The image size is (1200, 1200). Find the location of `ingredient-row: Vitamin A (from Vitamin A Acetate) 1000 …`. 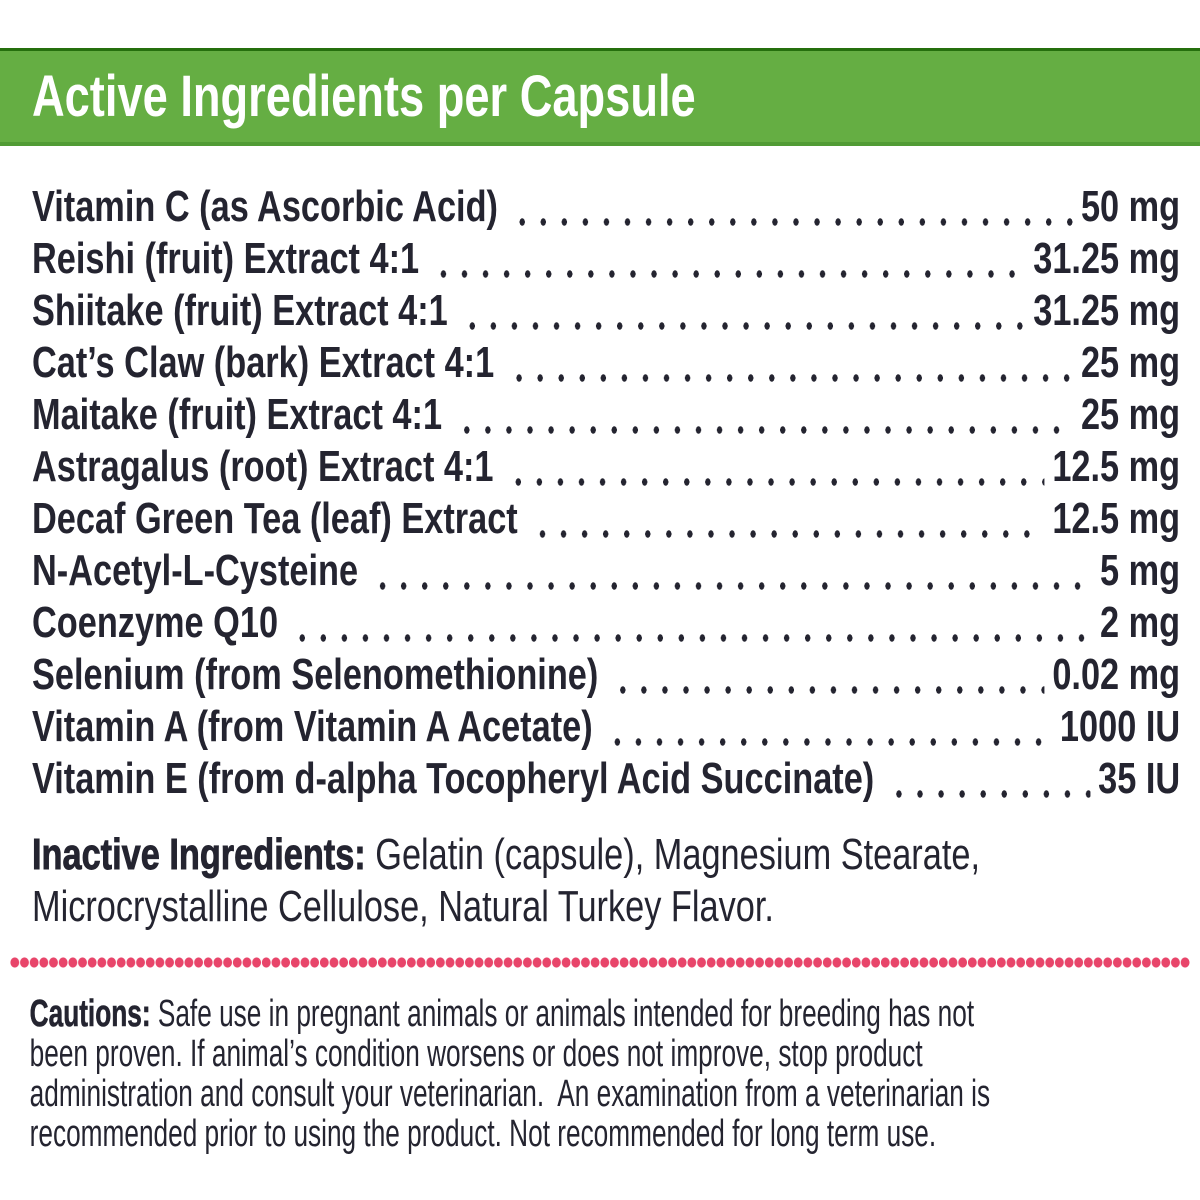

ingredient-row: Vitamin A (from Vitamin A Acetate) 1000 … is located at coordinates (606, 727).